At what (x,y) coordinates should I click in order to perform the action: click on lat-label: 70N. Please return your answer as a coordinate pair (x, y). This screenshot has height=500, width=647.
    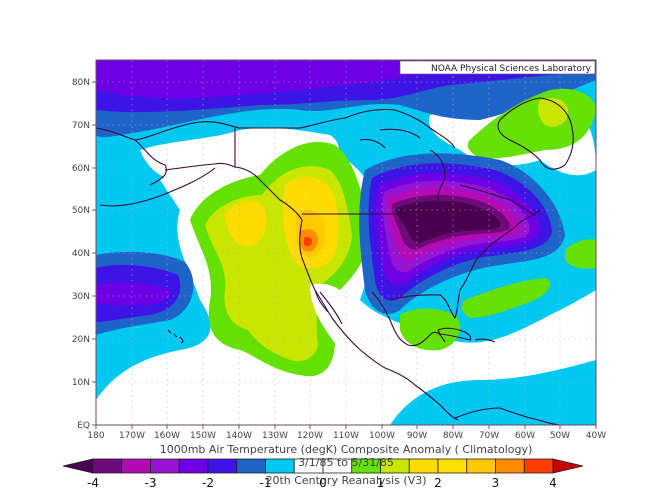
    Looking at the image, I should click on (81, 126).